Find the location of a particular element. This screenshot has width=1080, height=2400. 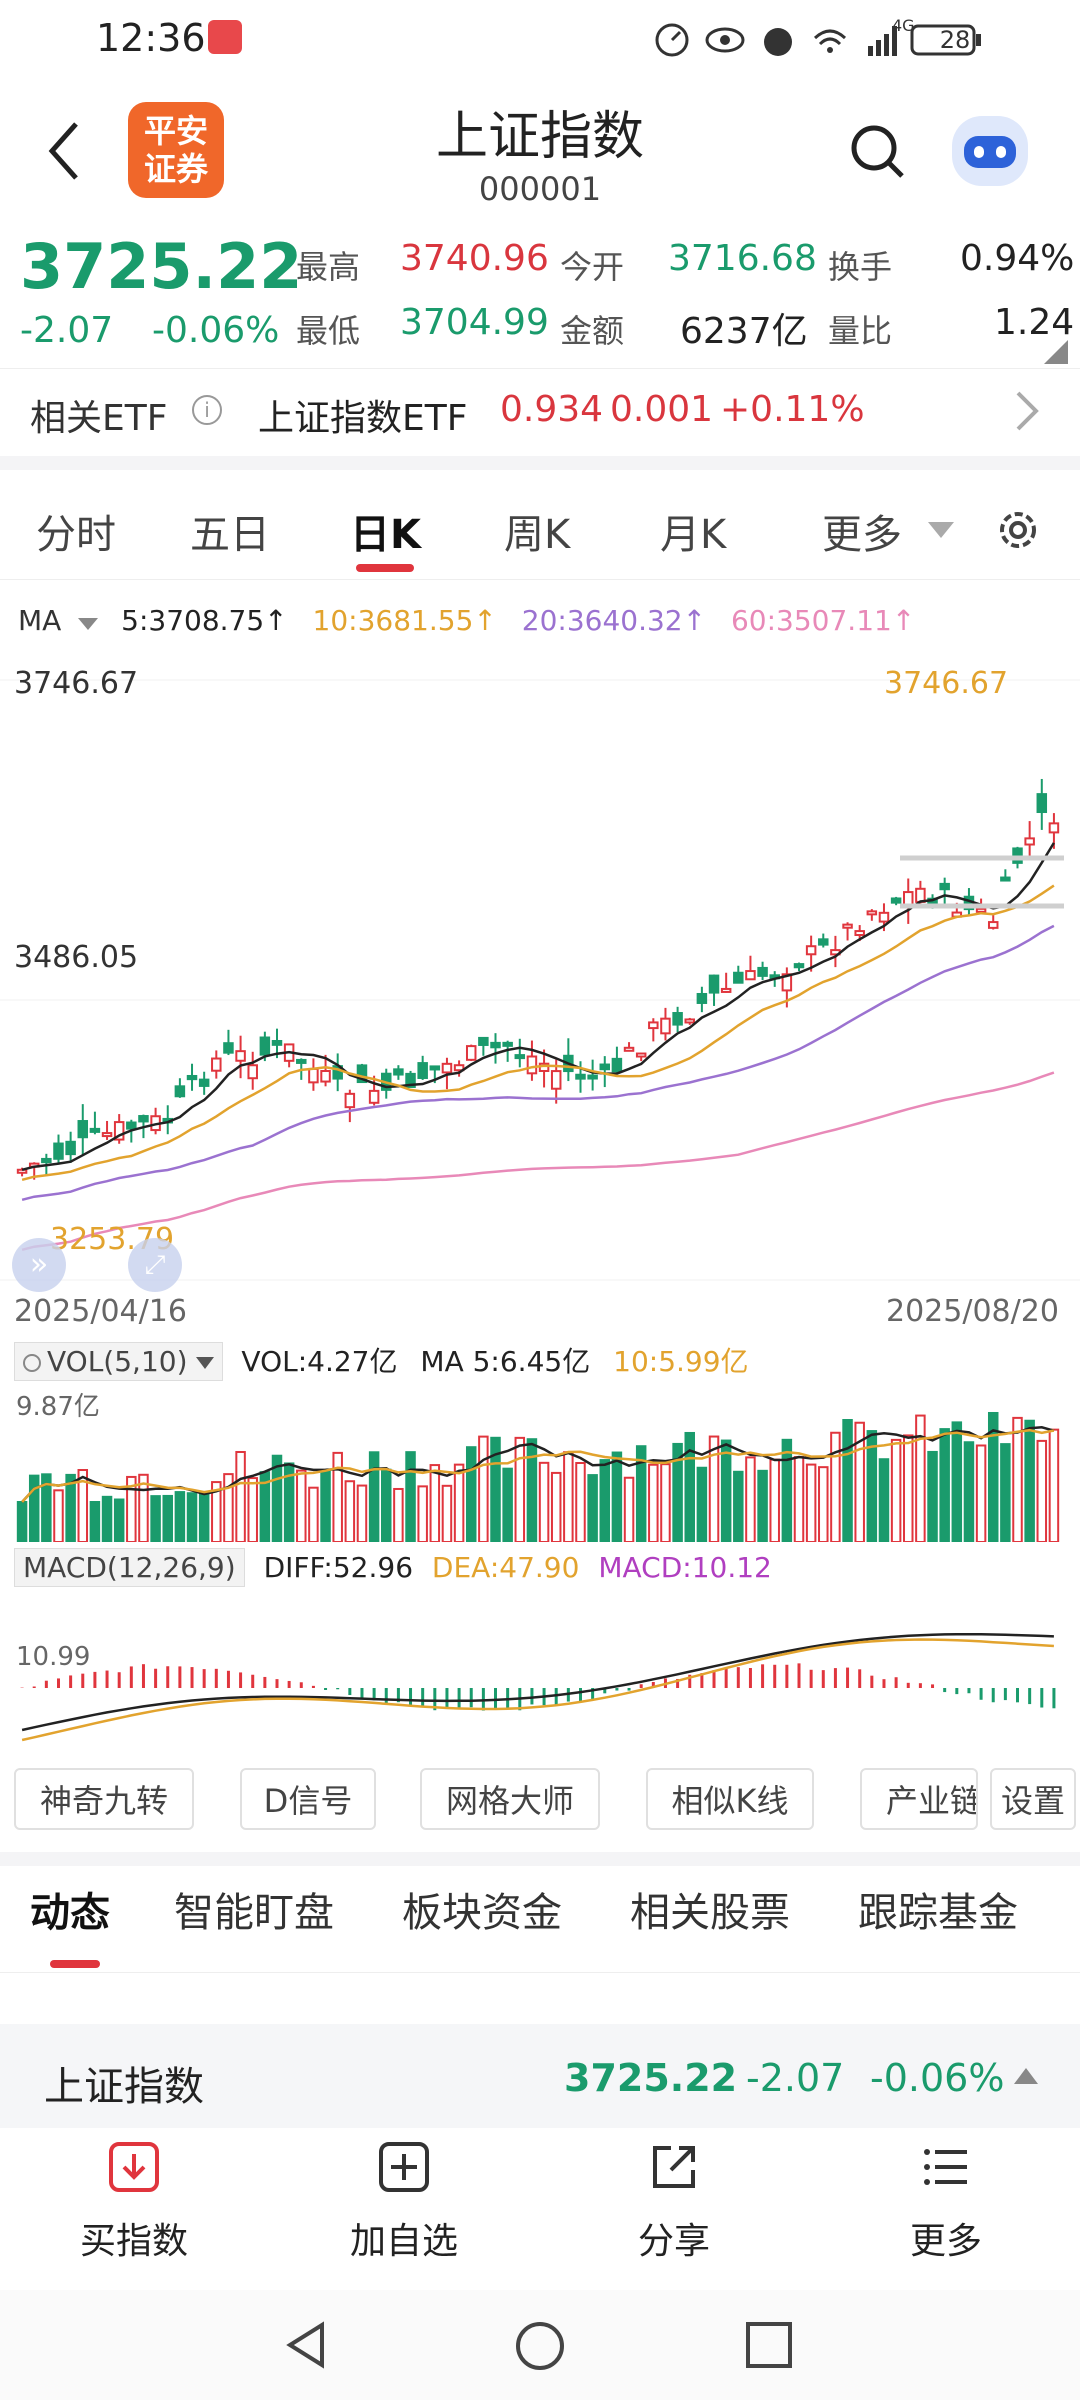

tool-grid-master: 网格大师 is located at coordinates (510, 1799).